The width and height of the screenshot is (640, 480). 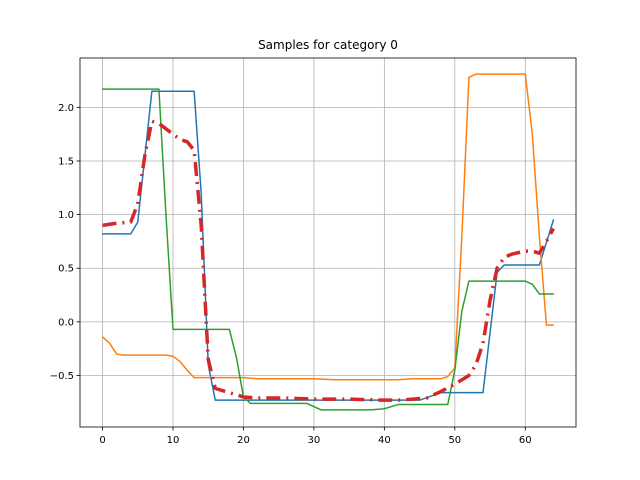 What do you see at coordinates (525, 440) in the screenshot?
I see `x-tick-label: 60` at bounding box center [525, 440].